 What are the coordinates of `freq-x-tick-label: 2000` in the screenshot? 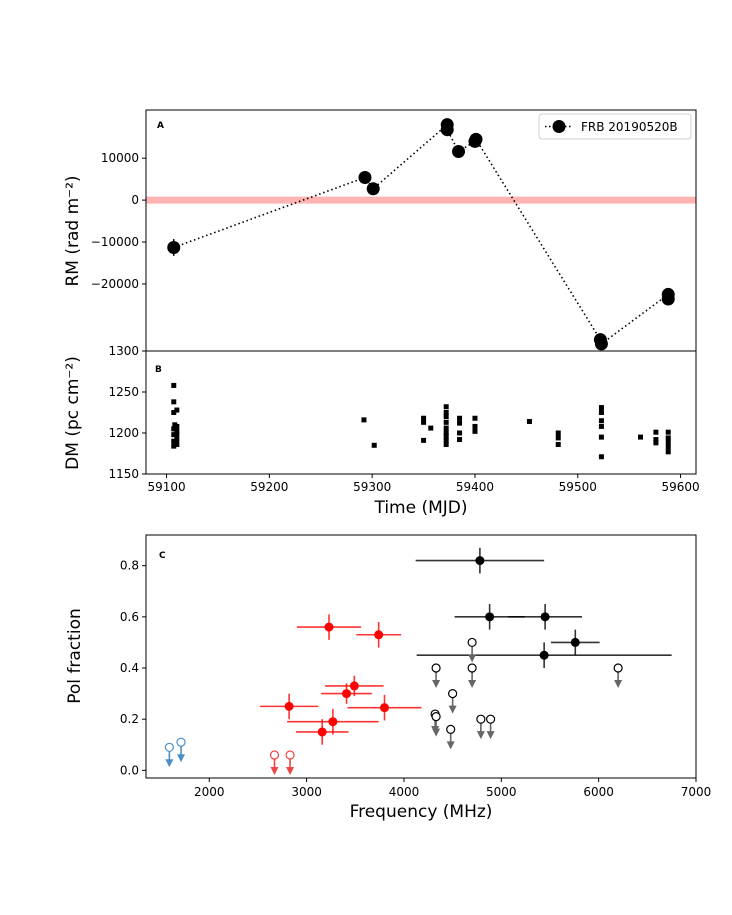 It's located at (209, 792).